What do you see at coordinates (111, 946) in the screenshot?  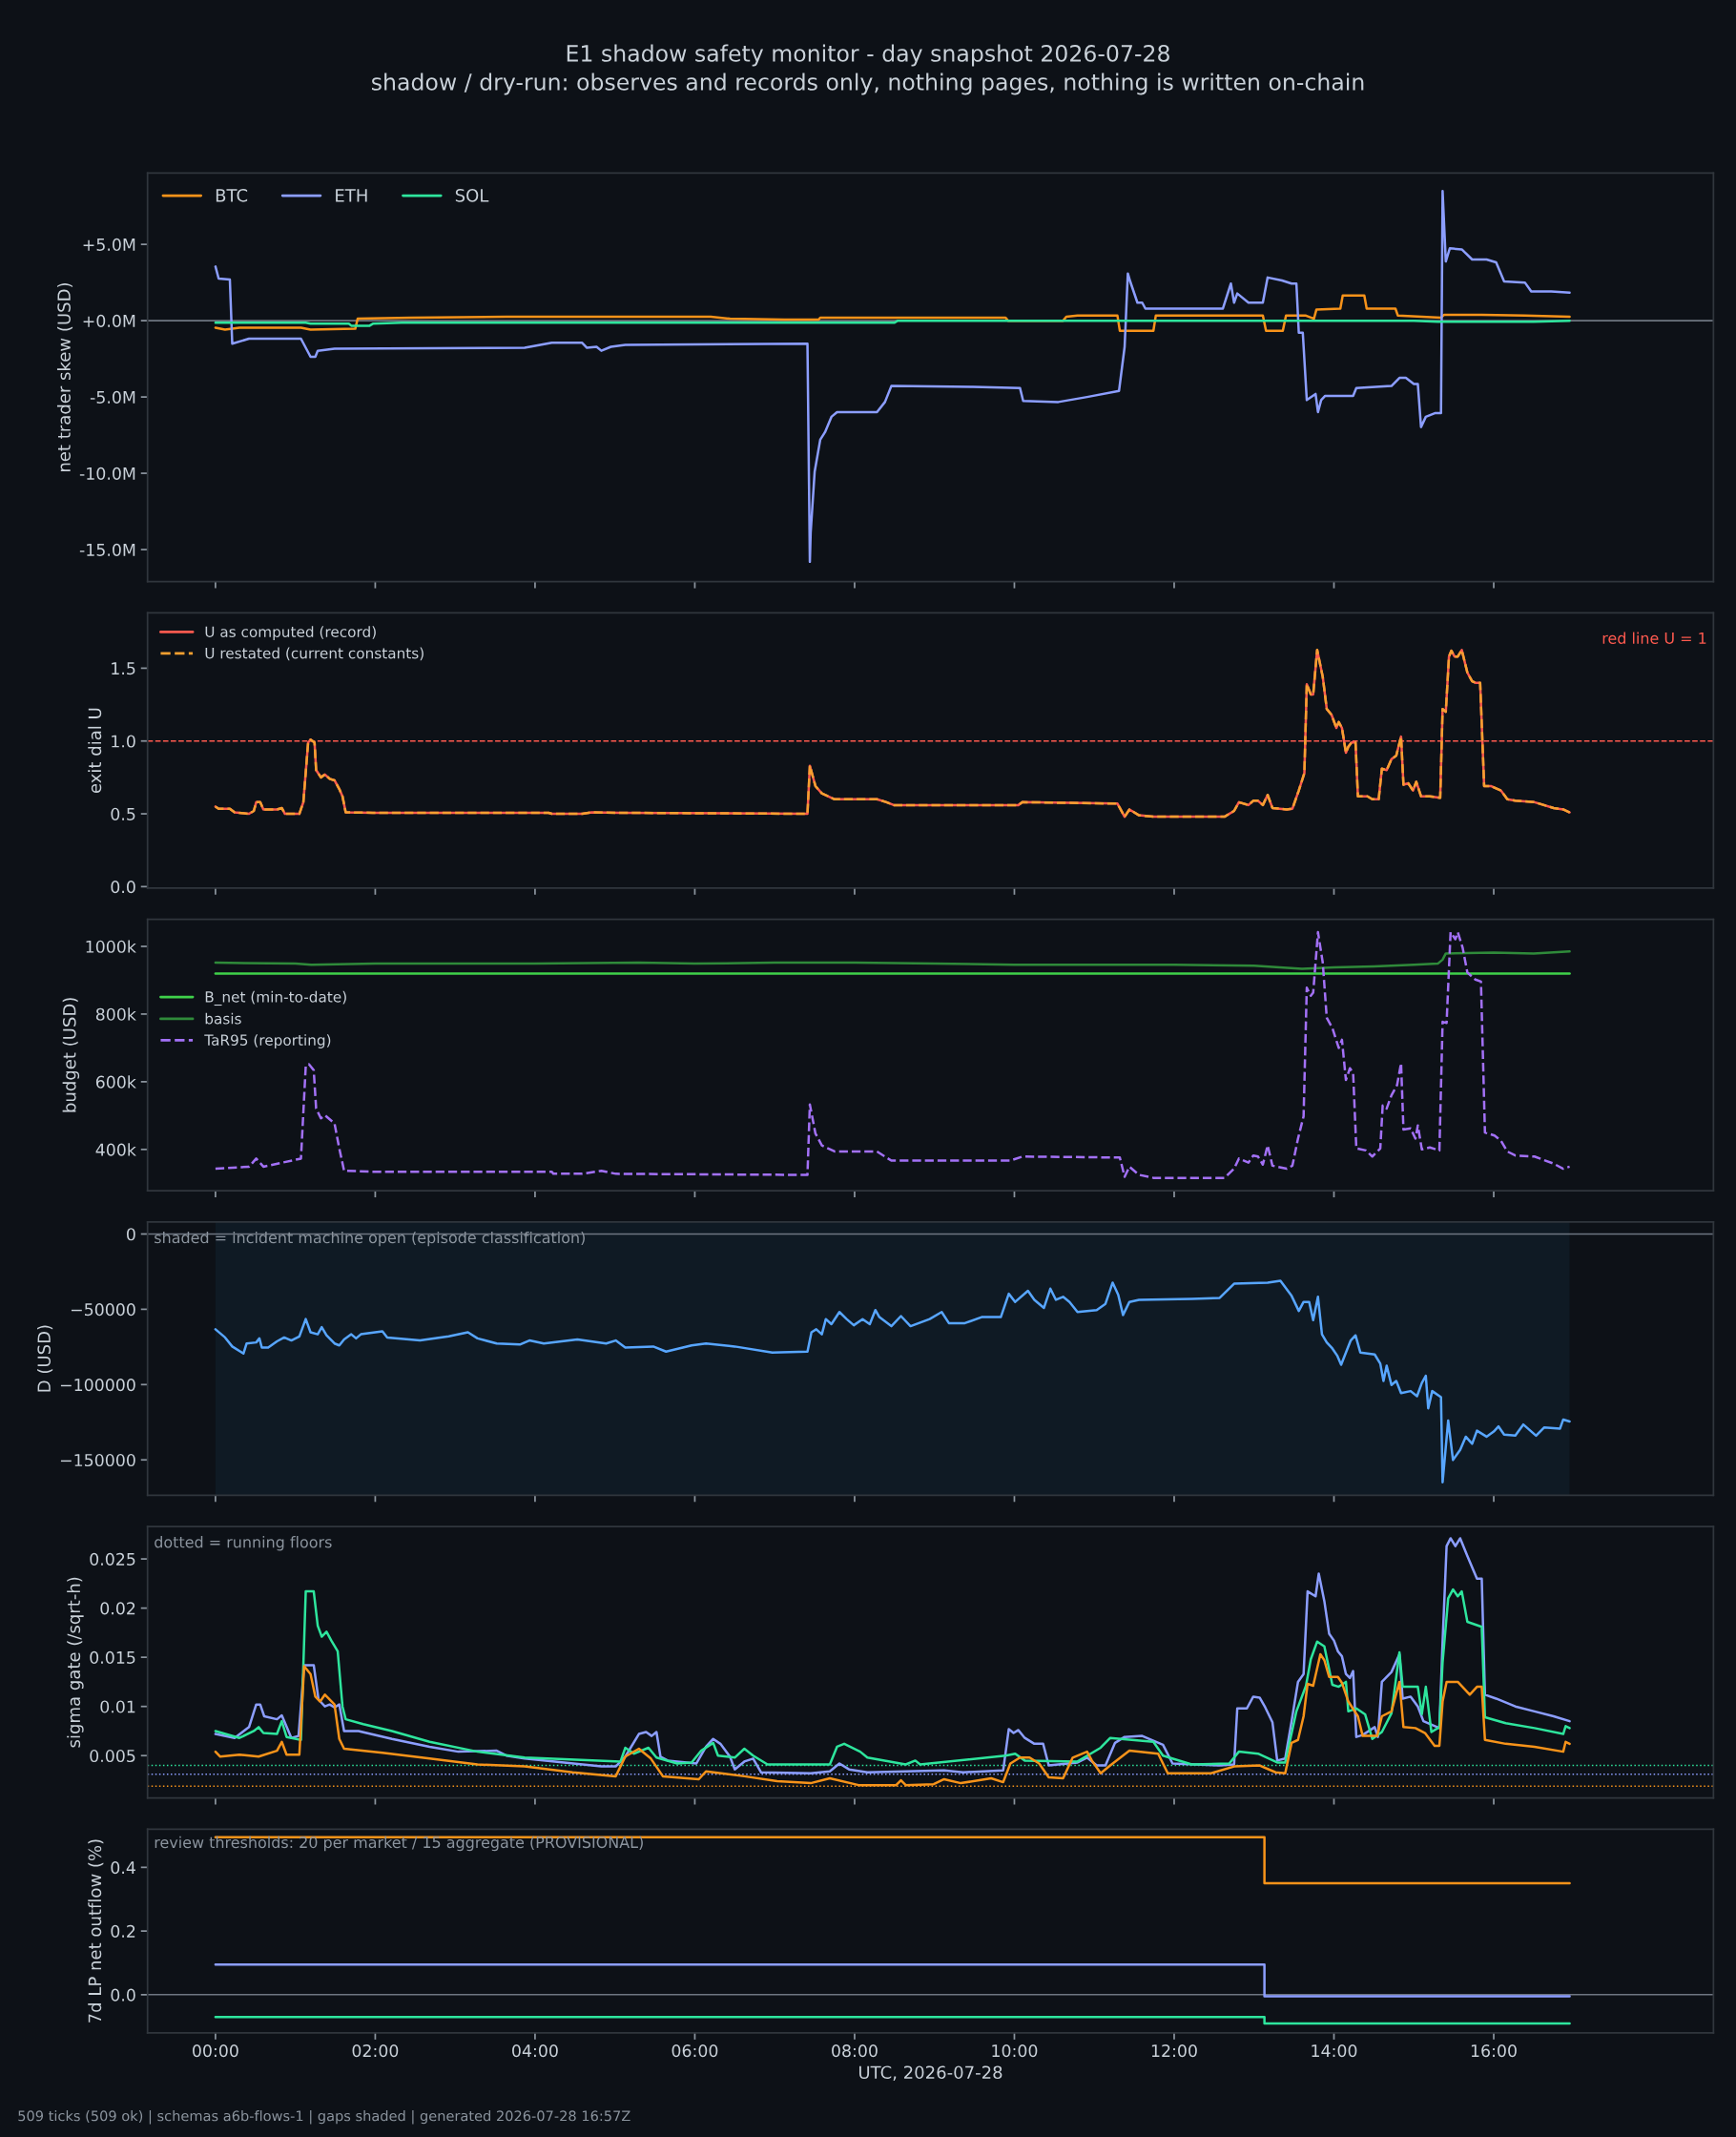 I see `y-tick-label: 1000k` at bounding box center [111, 946].